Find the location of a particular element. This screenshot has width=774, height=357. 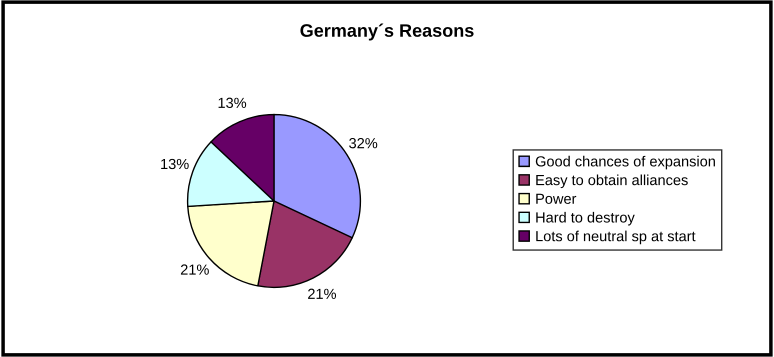

legend-label: Good chances of expansion is located at coordinates (625, 163).